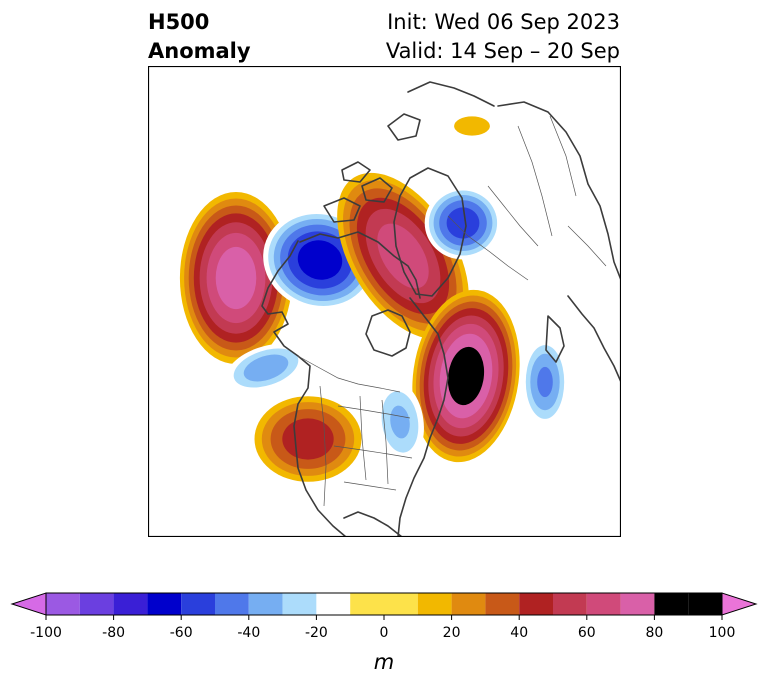 Image resolution: width=768 pixels, height=686 pixels. I want to click on colorbar-units: m, so click(384, 662).